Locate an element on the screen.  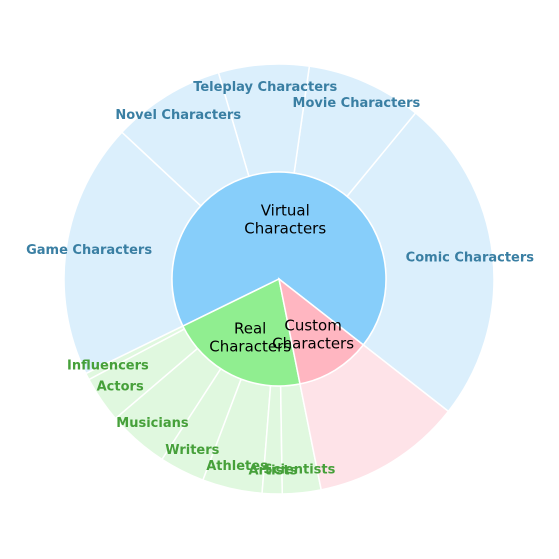
outer-label-comic-characters: Comic Characters is located at coordinates (470, 257).